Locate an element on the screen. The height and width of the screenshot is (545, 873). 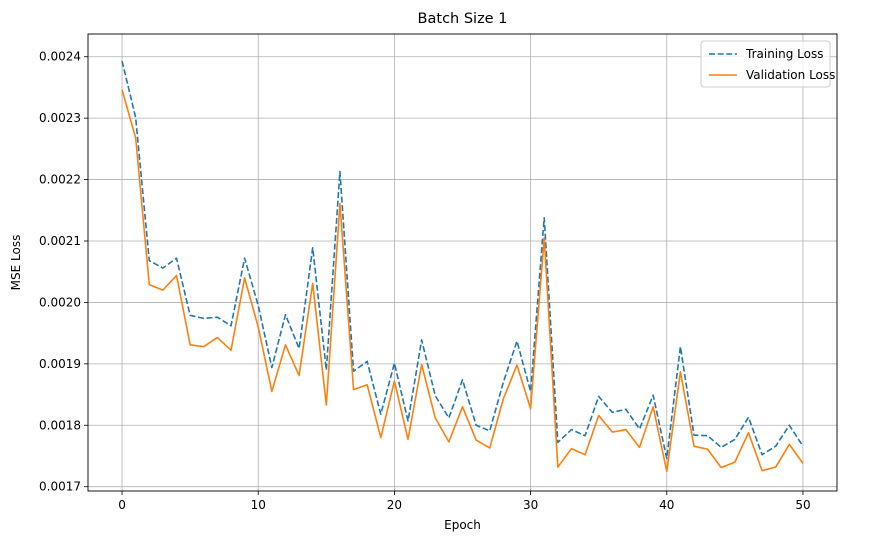
x-tick-label: 0 is located at coordinates (122, 505).